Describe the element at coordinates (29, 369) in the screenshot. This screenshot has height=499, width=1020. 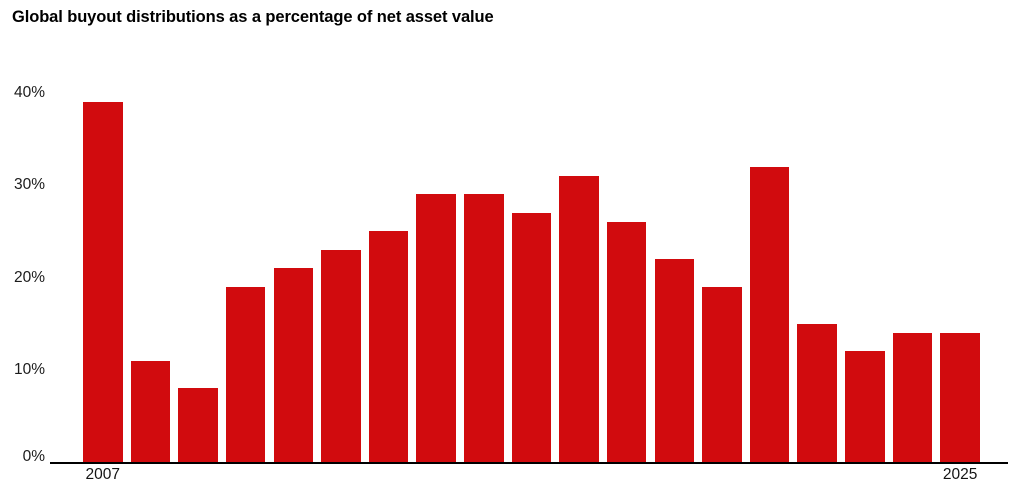
I see `y-axis-tick-label: 10%` at that location.